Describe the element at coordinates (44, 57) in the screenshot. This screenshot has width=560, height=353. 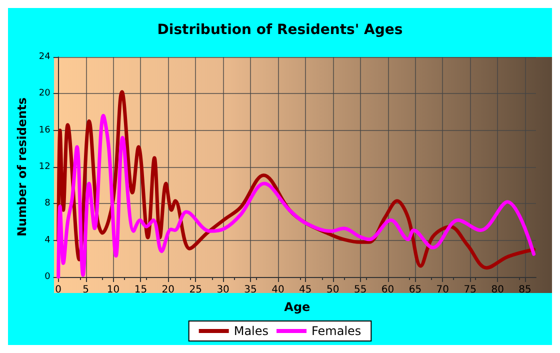
I see `y-tick-label: 24` at that location.